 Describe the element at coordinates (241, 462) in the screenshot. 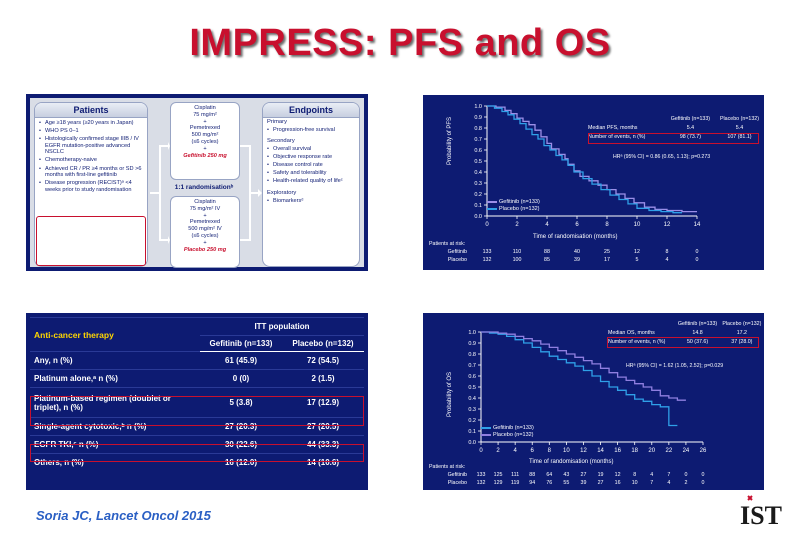

I see `therapy-value-gefitinib: 16 (12.0)` at that location.